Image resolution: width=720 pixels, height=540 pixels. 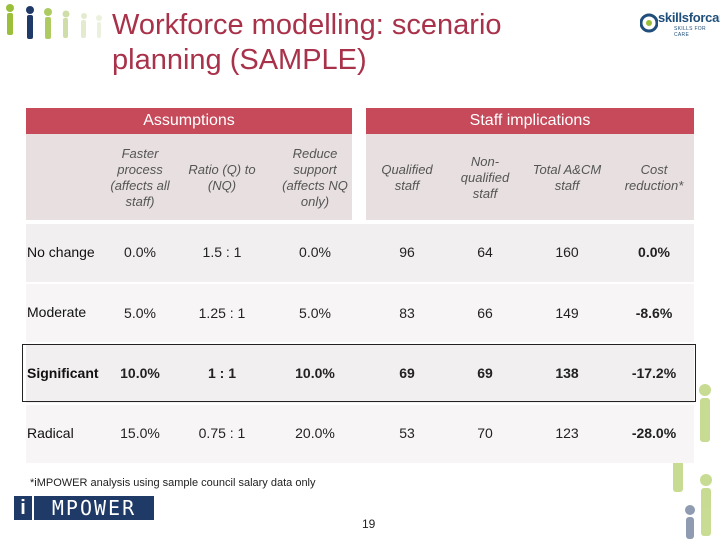 I want to click on significant-row-highlight, so click(x=359, y=373).